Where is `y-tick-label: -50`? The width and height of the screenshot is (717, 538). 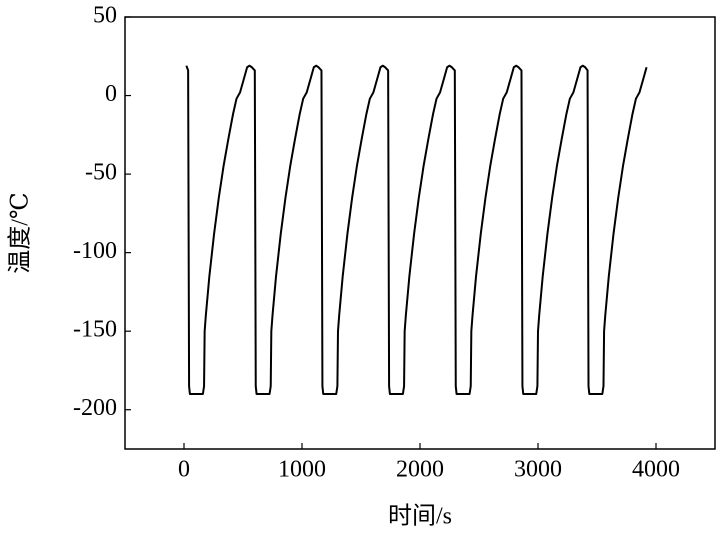
y-tick-label: -50 is located at coordinates (101, 173).